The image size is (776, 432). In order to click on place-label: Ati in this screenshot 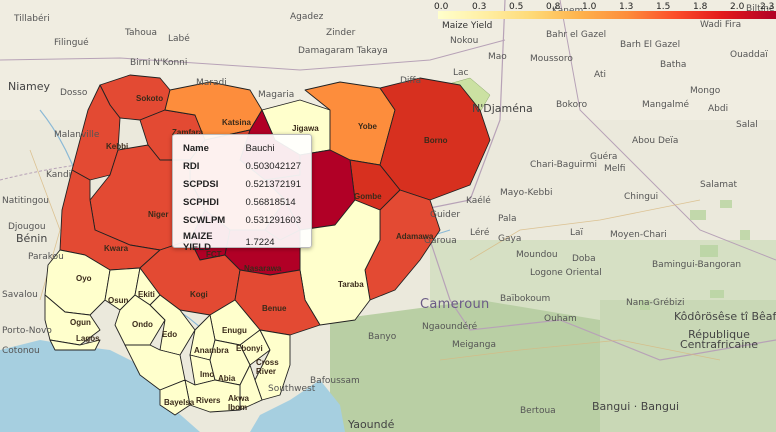, I will do `click(600, 75)`.